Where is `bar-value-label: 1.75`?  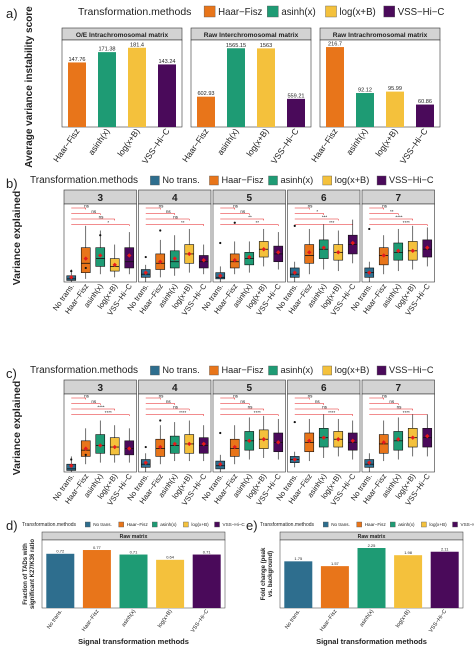
bar-value-label: 1.75 is located at coordinates (298, 558).